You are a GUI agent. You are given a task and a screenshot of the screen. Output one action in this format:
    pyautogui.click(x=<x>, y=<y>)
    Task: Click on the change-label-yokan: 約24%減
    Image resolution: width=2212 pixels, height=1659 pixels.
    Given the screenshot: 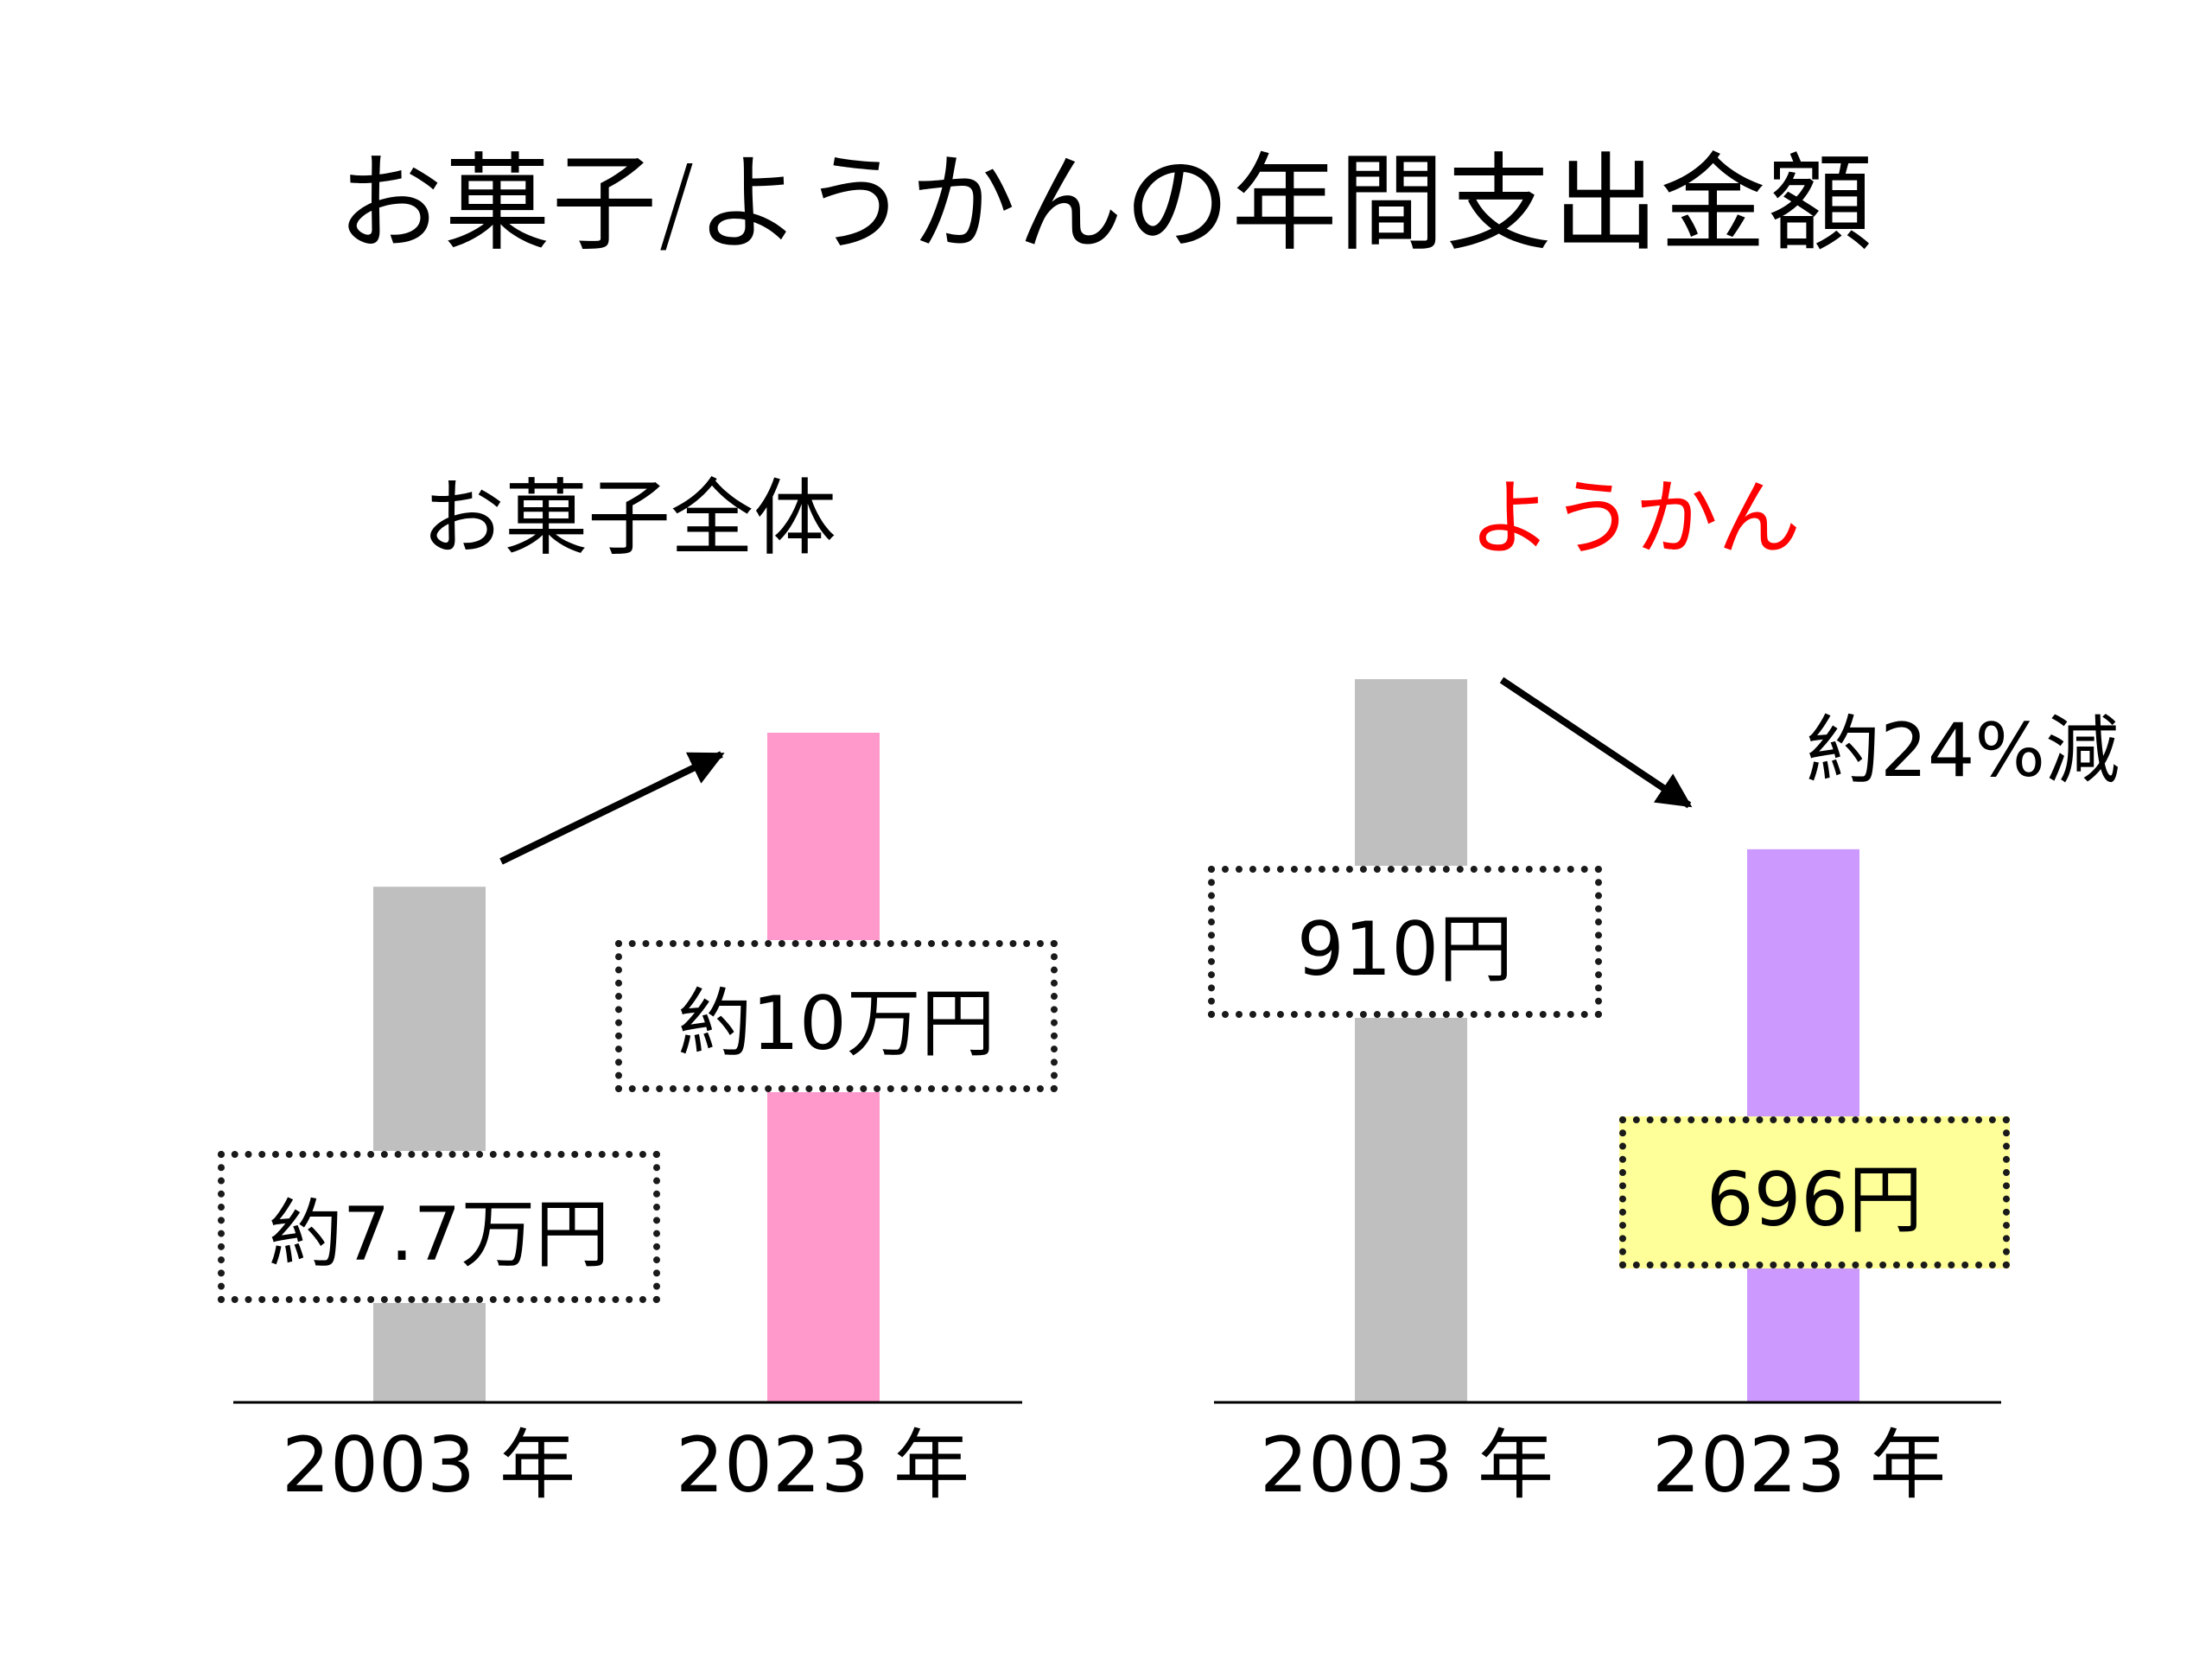 What is the action you would take?
    pyautogui.click(x=1963, y=751)
    